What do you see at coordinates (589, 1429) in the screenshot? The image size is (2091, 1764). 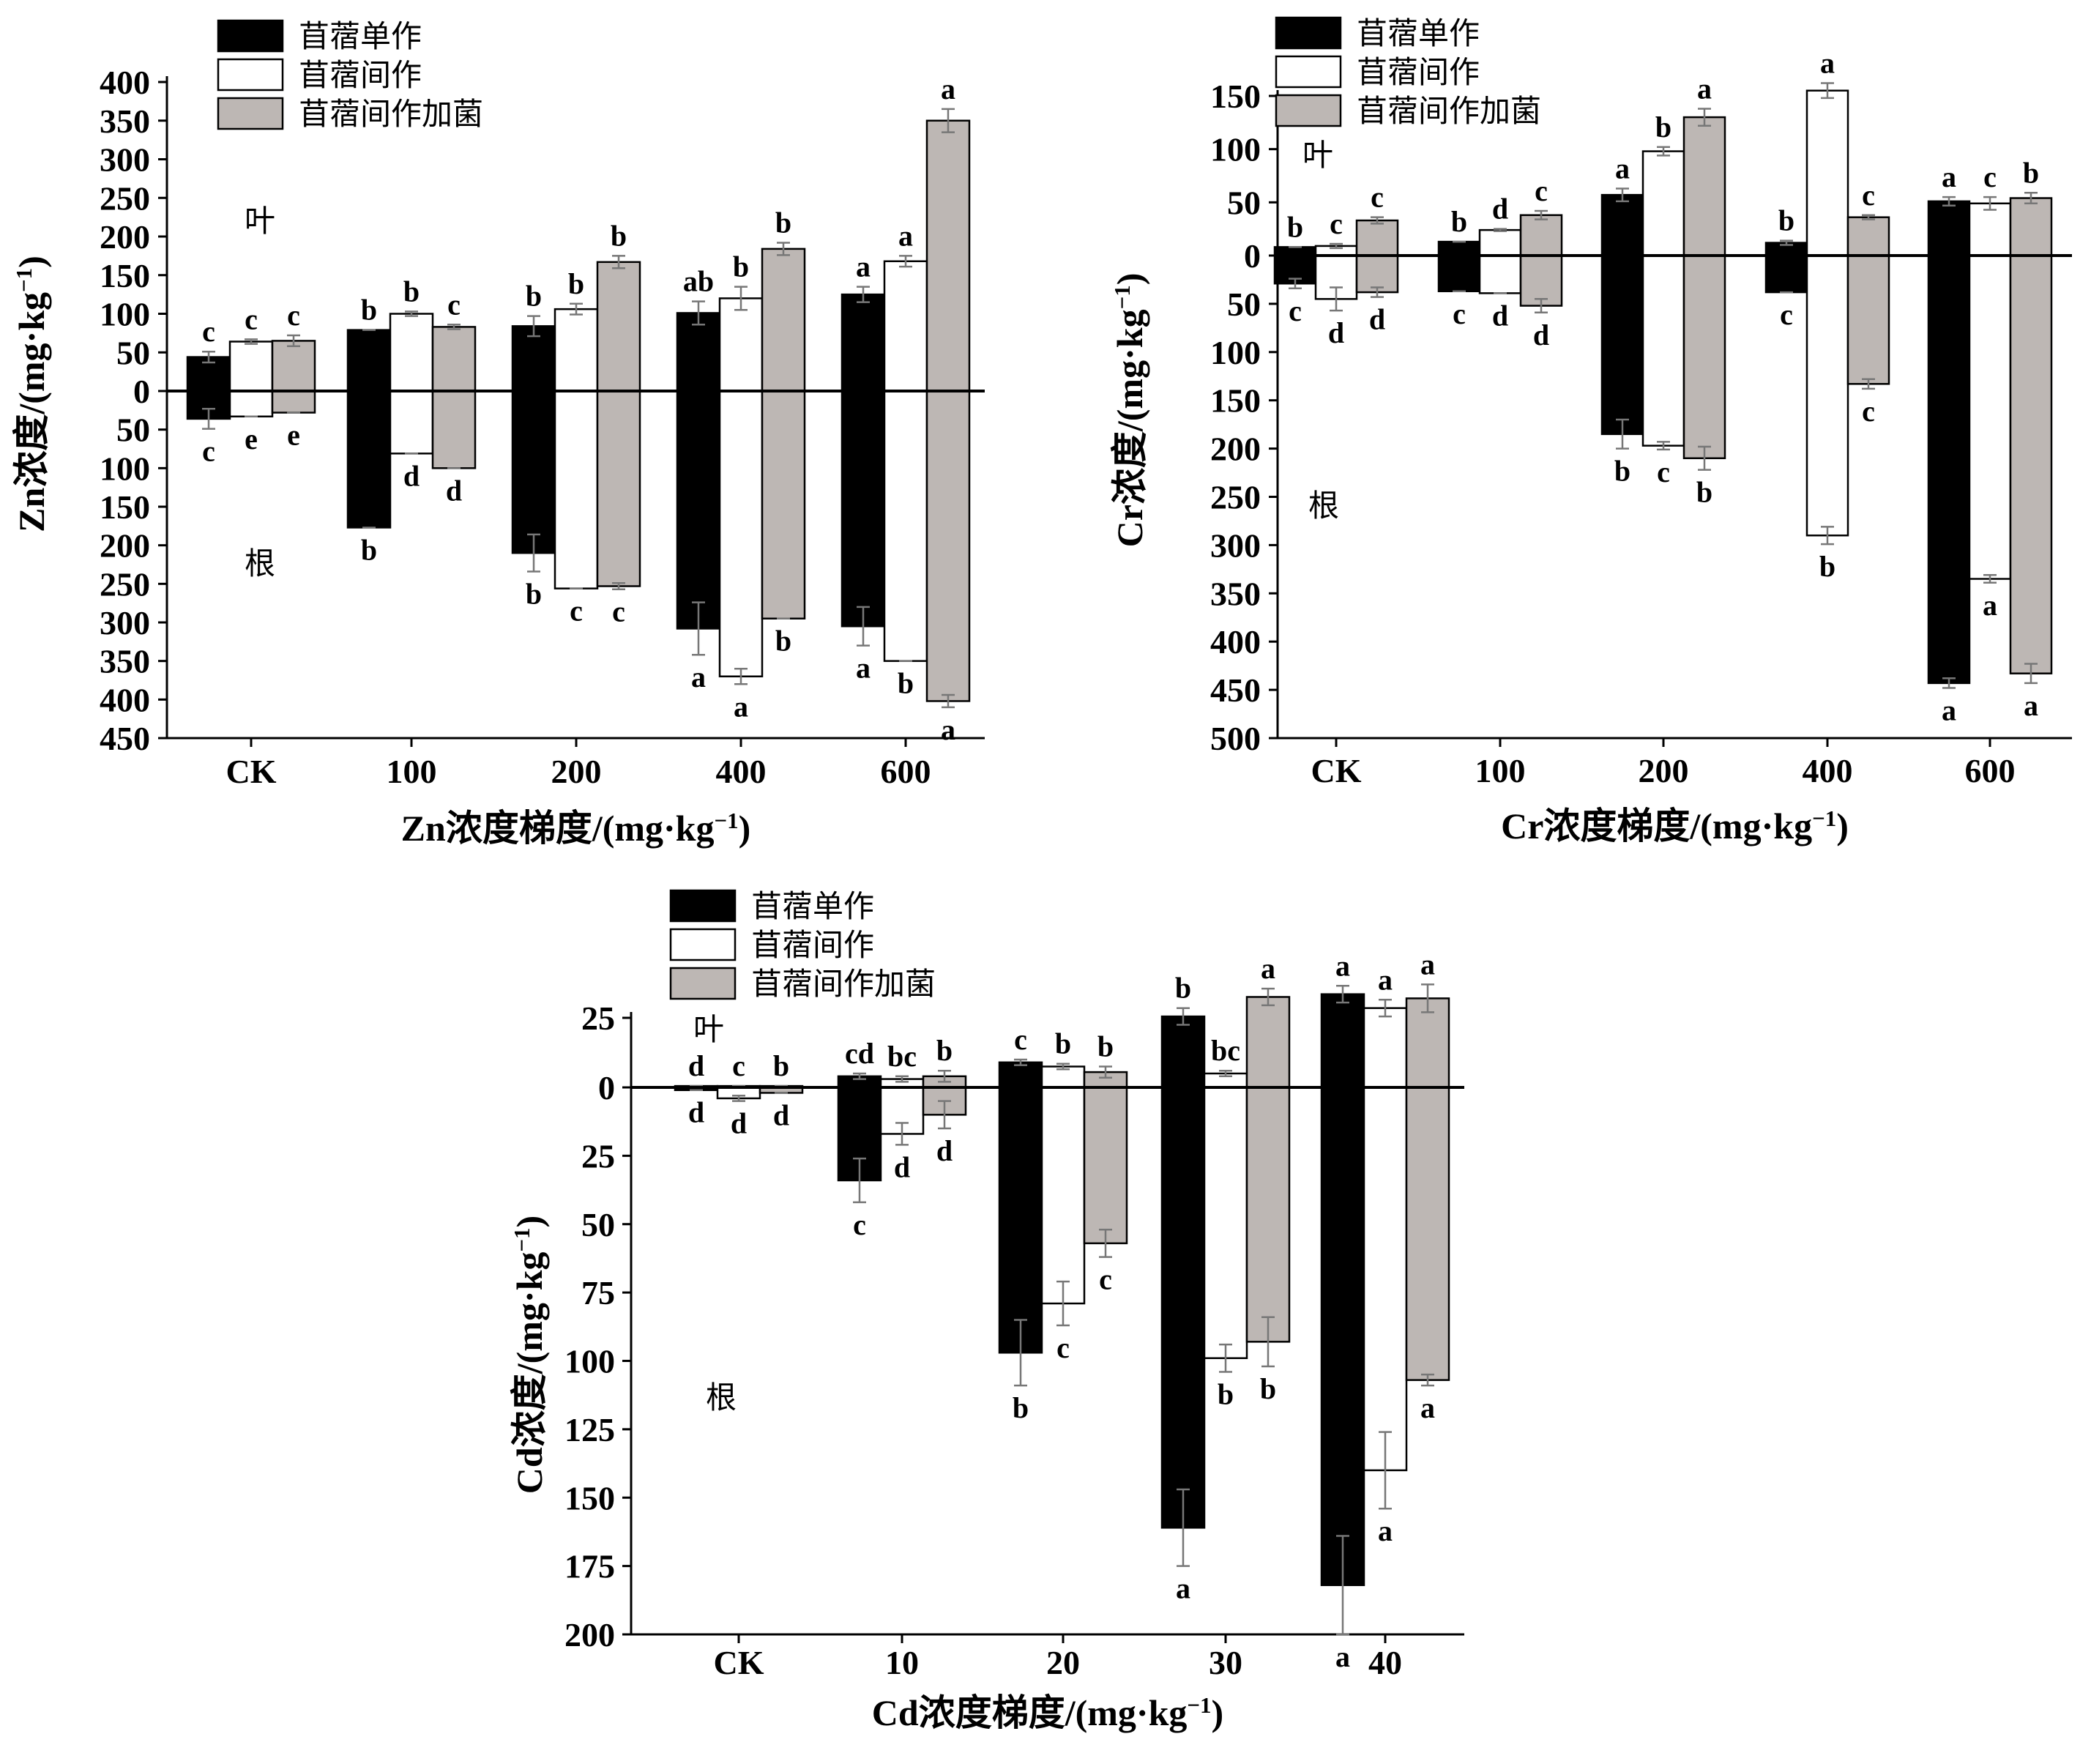 I see `y-tick-label: 125` at bounding box center [589, 1429].